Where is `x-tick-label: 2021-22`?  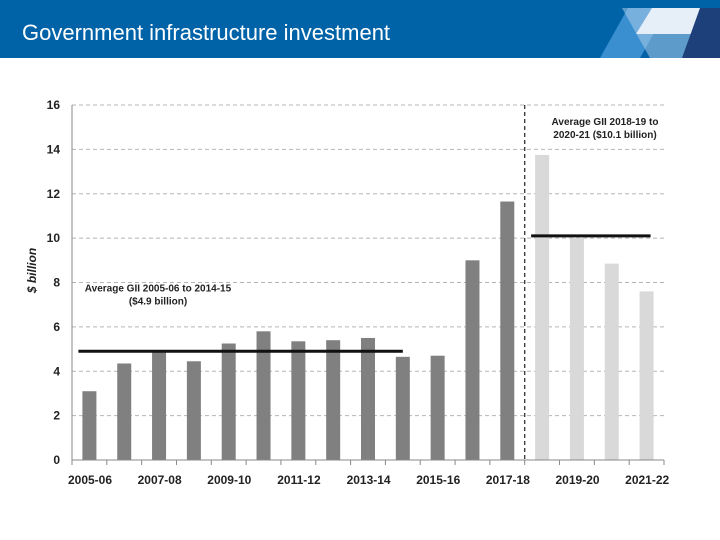
x-tick-label: 2021-22 is located at coordinates (647, 480).